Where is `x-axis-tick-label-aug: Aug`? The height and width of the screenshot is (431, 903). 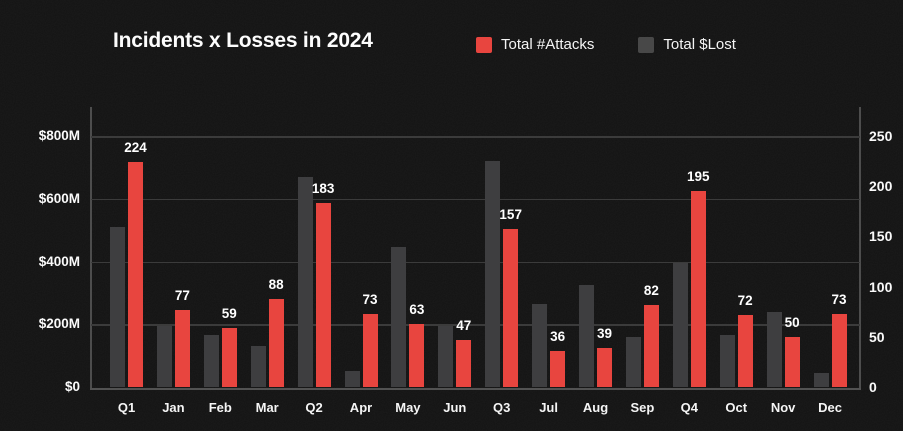 x-axis-tick-label-aug: Aug is located at coordinates (595, 407).